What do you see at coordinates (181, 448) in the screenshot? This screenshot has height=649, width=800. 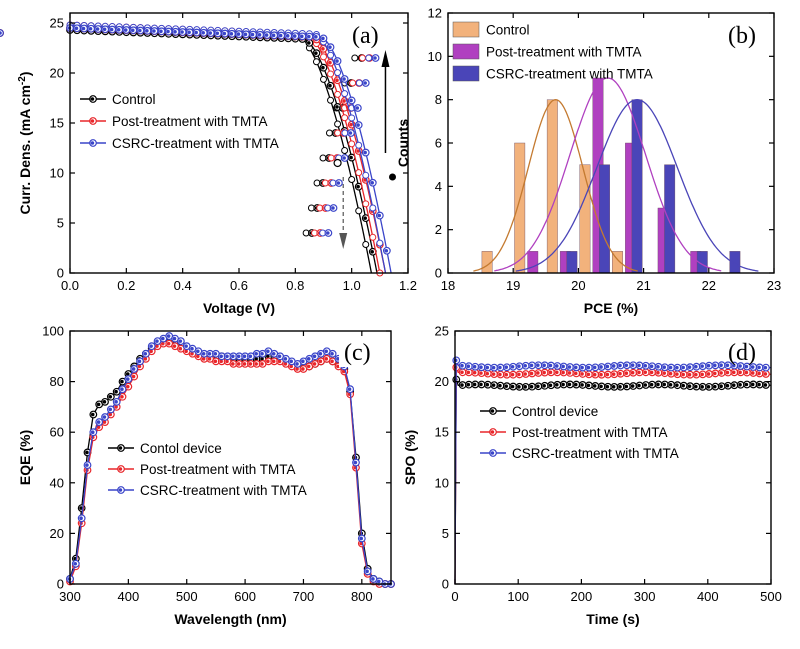 I see `legend-label: Contol device` at bounding box center [181, 448].